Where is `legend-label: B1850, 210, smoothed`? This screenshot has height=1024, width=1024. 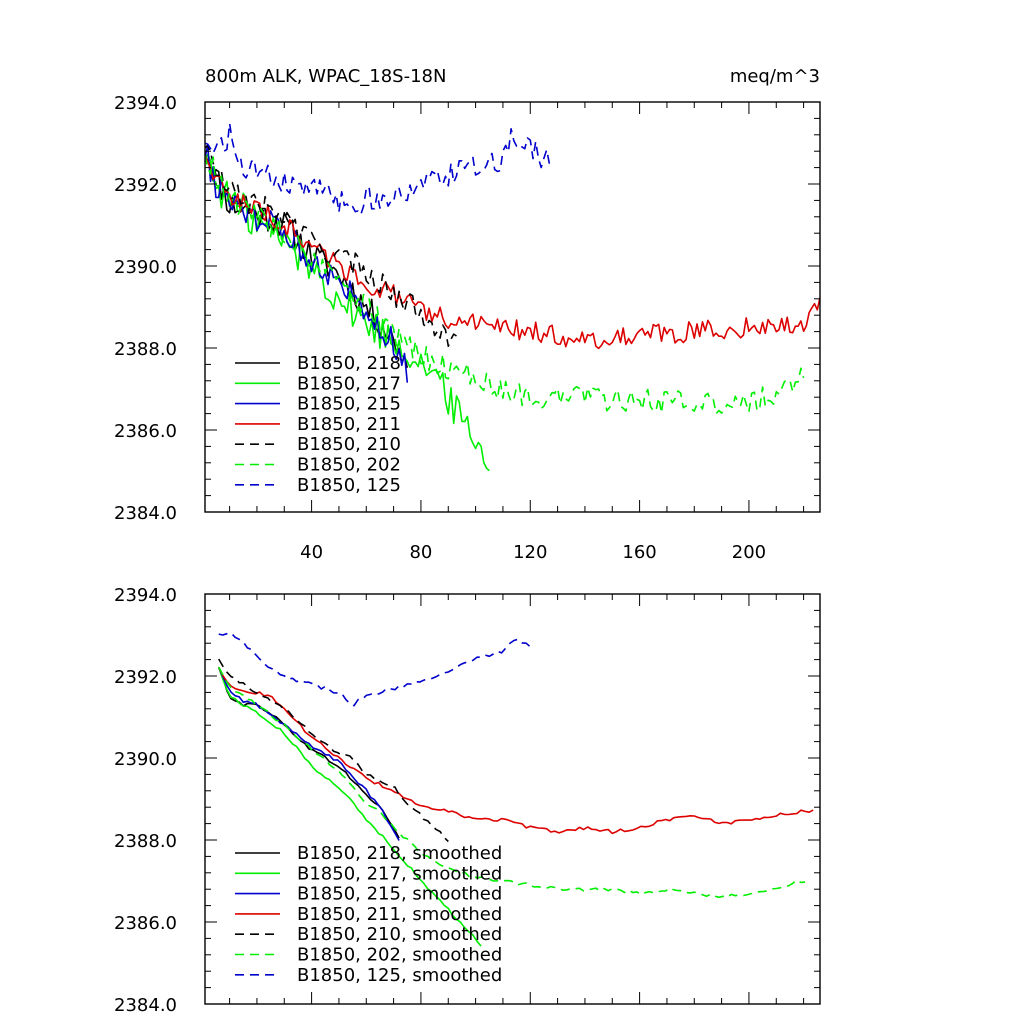
legend-label: B1850, 210, smoothed is located at coordinates (399, 934).